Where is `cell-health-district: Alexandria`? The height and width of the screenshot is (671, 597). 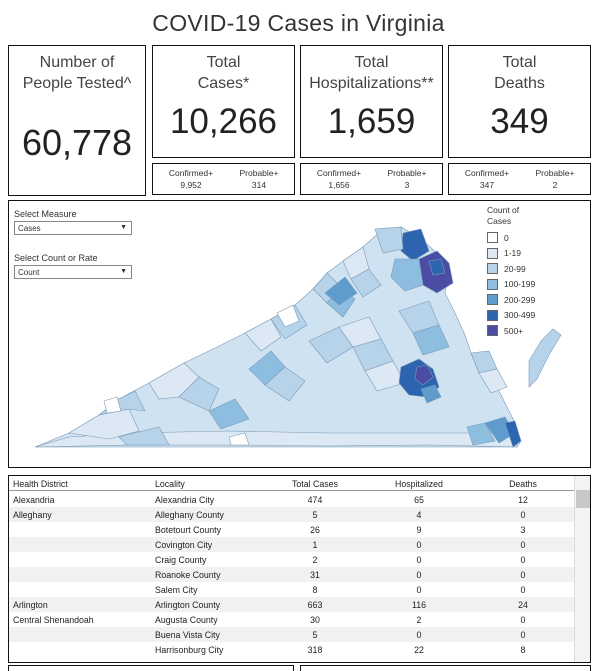 cell-health-district: Alexandria is located at coordinates (34, 500).